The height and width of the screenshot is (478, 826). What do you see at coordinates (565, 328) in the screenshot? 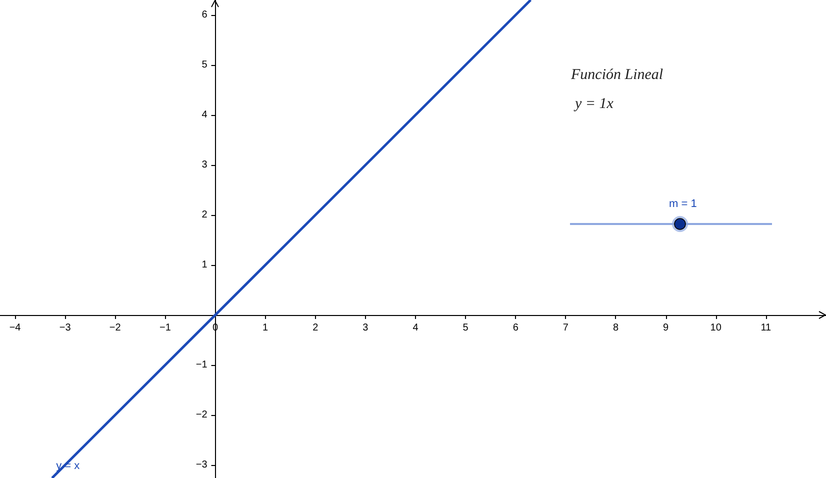
I see `x-tick-label: 7` at bounding box center [565, 328].